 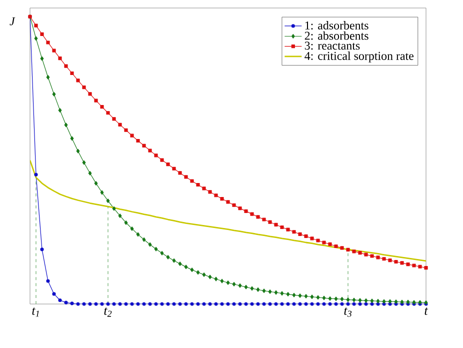 What do you see at coordinates (348, 312) in the screenshot?
I see `x-tick-label: t$_{3}$` at bounding box center [348, 312].